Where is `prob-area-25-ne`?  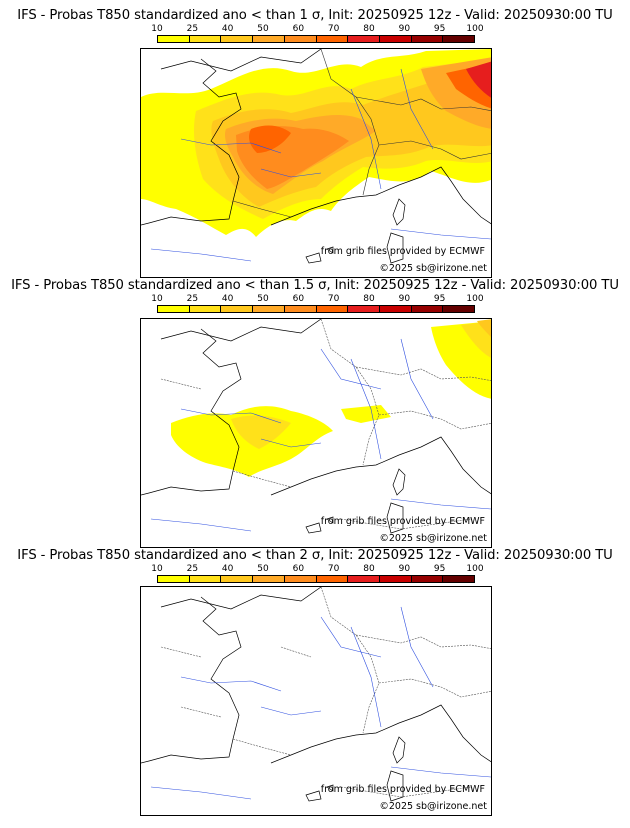
prob-area-25-ne is located at coordinates (476, 339).